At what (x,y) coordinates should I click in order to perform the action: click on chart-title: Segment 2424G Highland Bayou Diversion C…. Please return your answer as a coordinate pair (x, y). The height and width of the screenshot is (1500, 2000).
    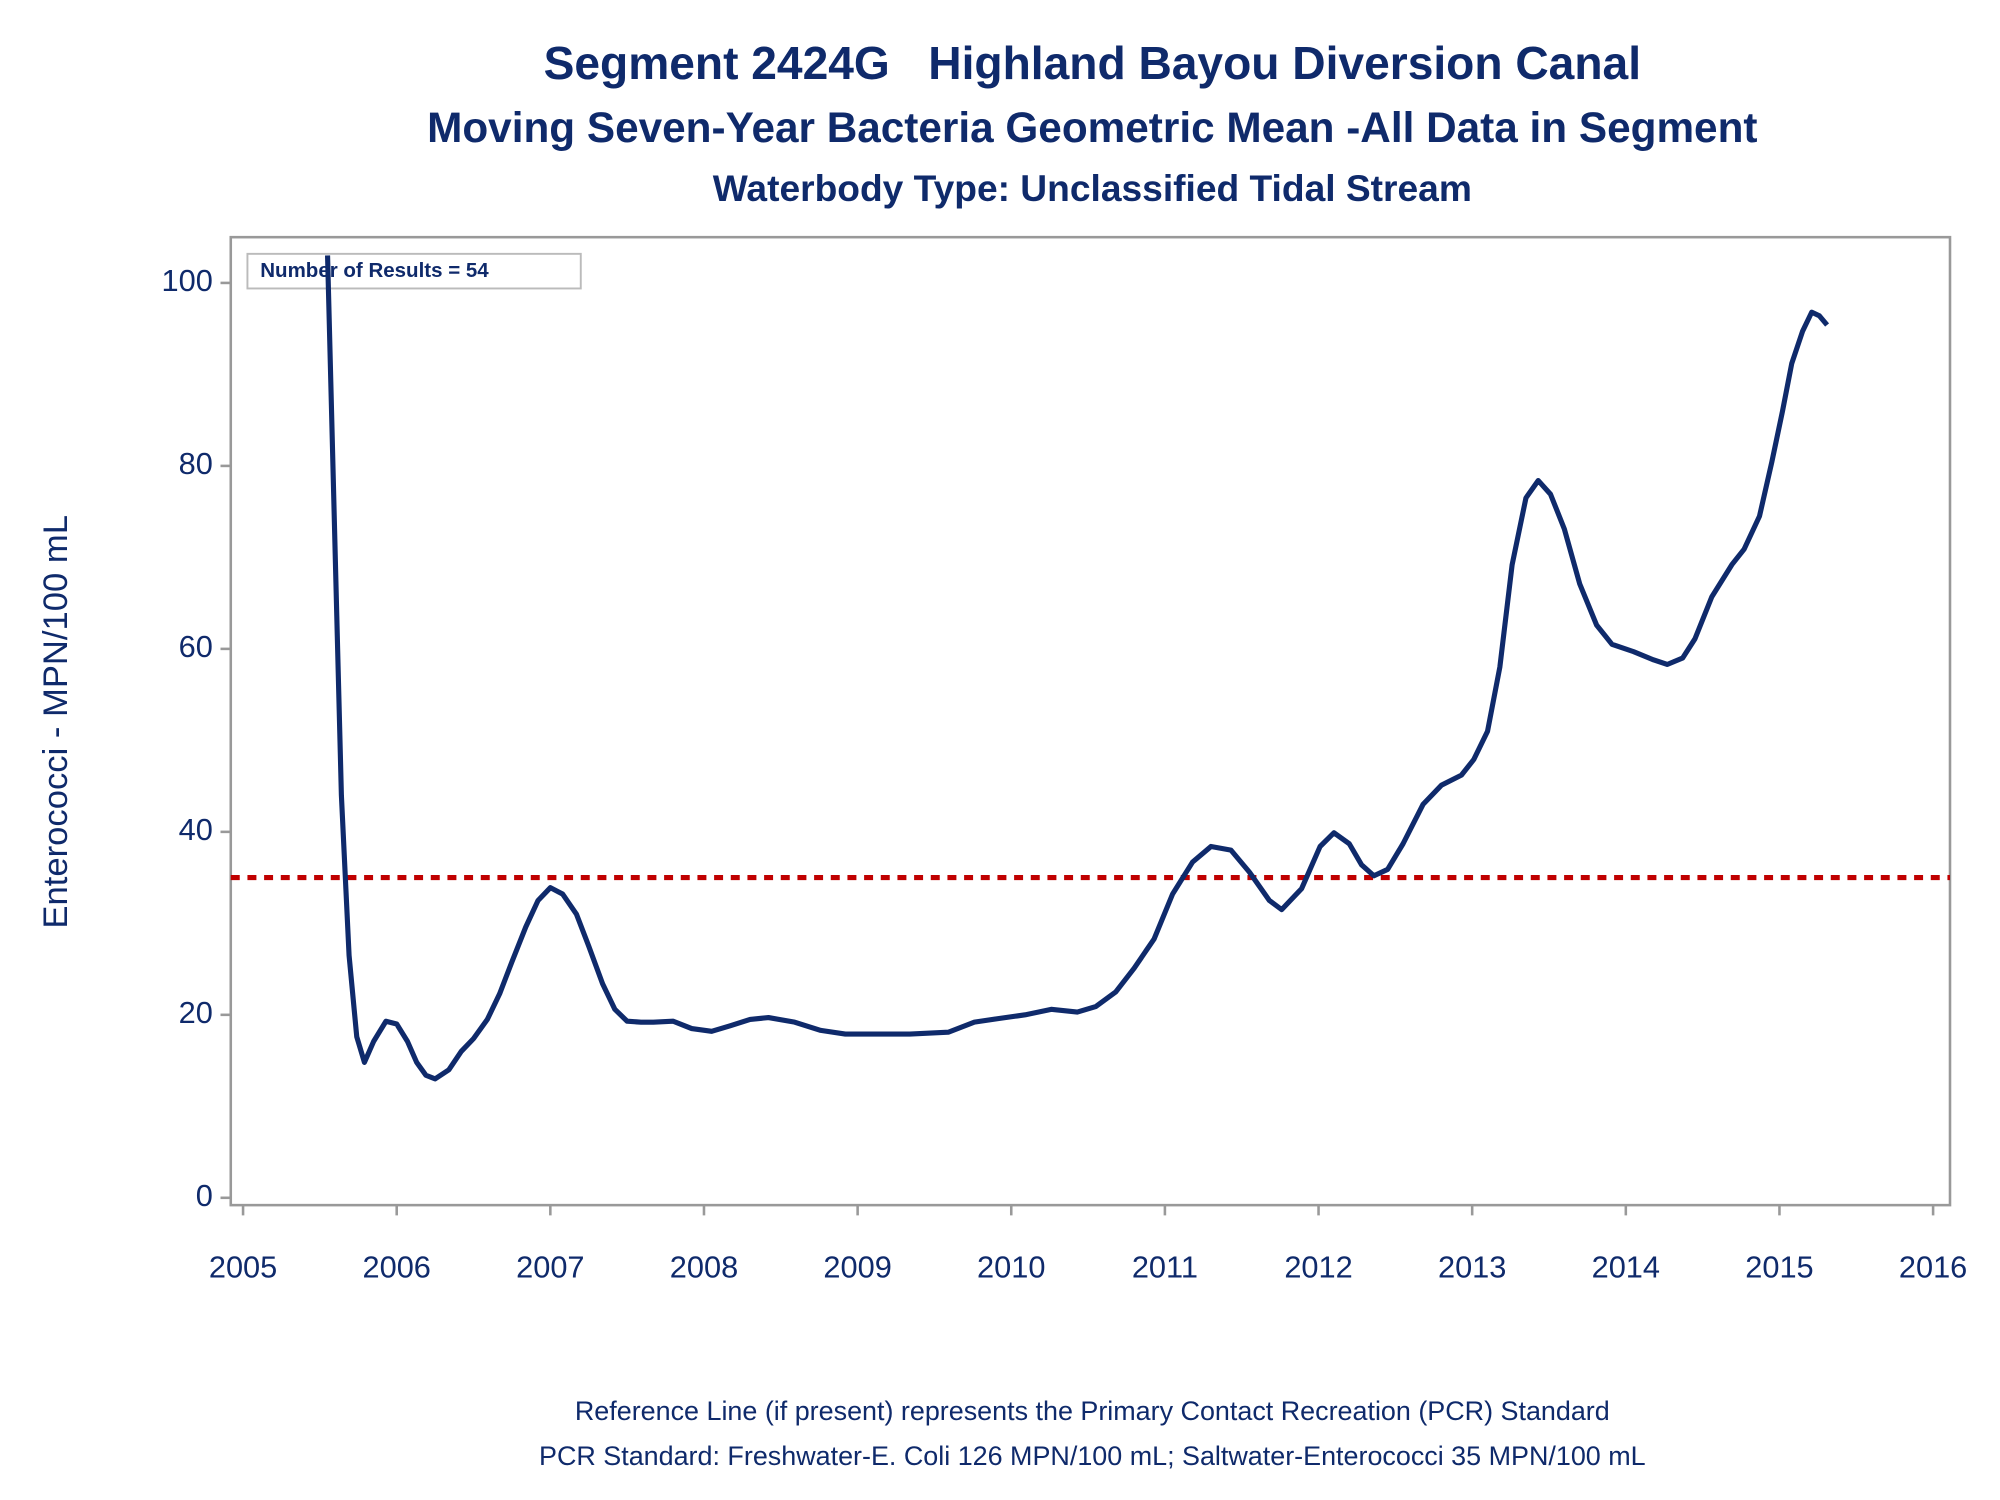
    Looking at the image, I should click on (1092, 63).